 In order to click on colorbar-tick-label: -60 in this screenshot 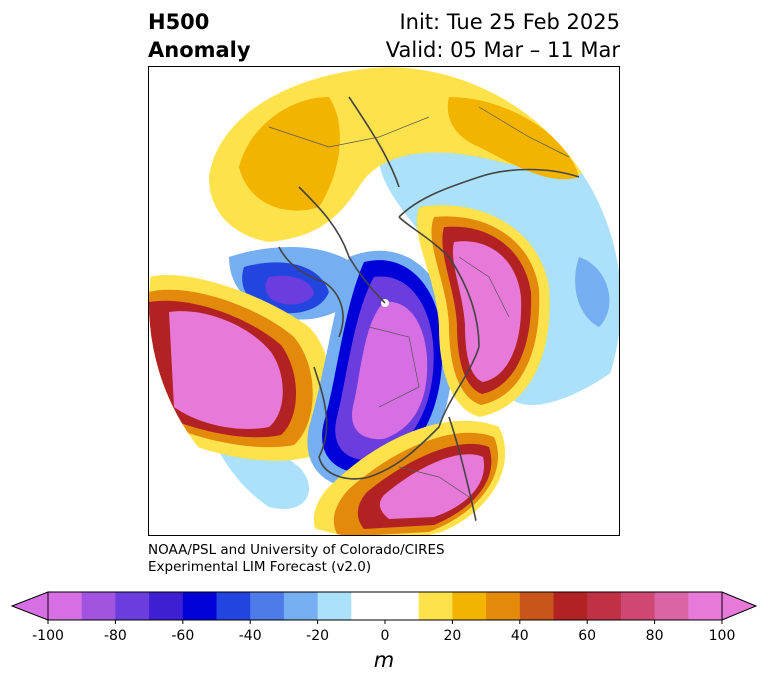, I will do `click(183, 636)`.